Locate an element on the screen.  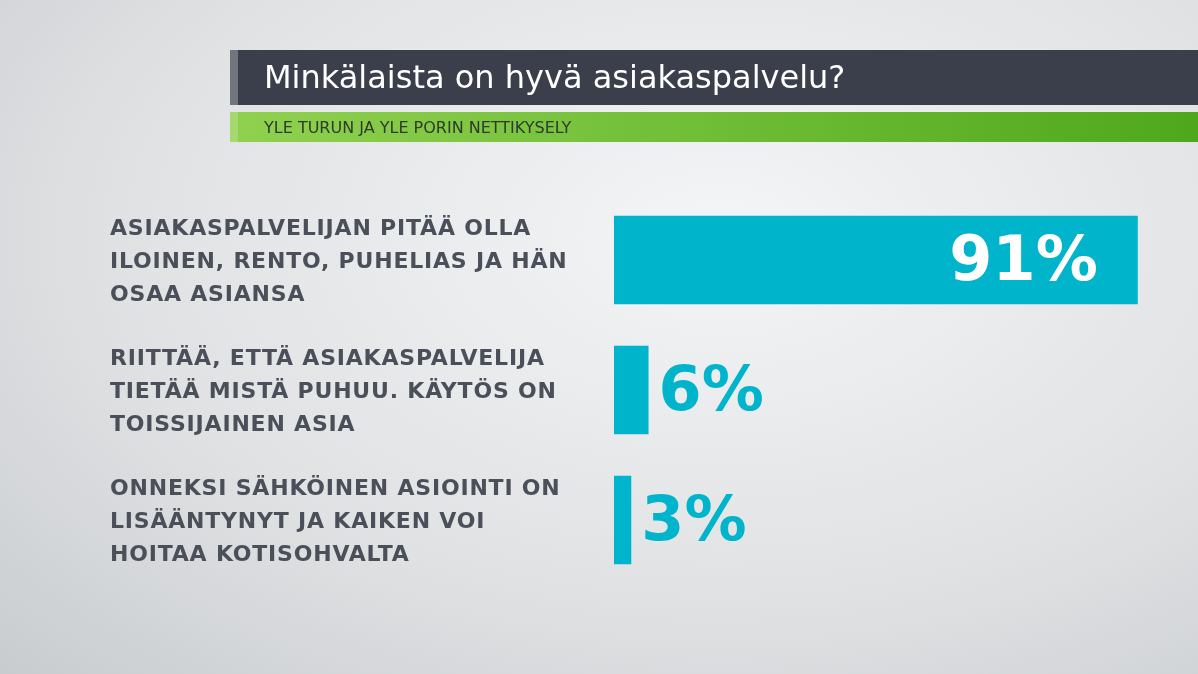
text: YLE TURUN JA YLE PORIN NETTIKYSELY is located at coordinates (418, 127).